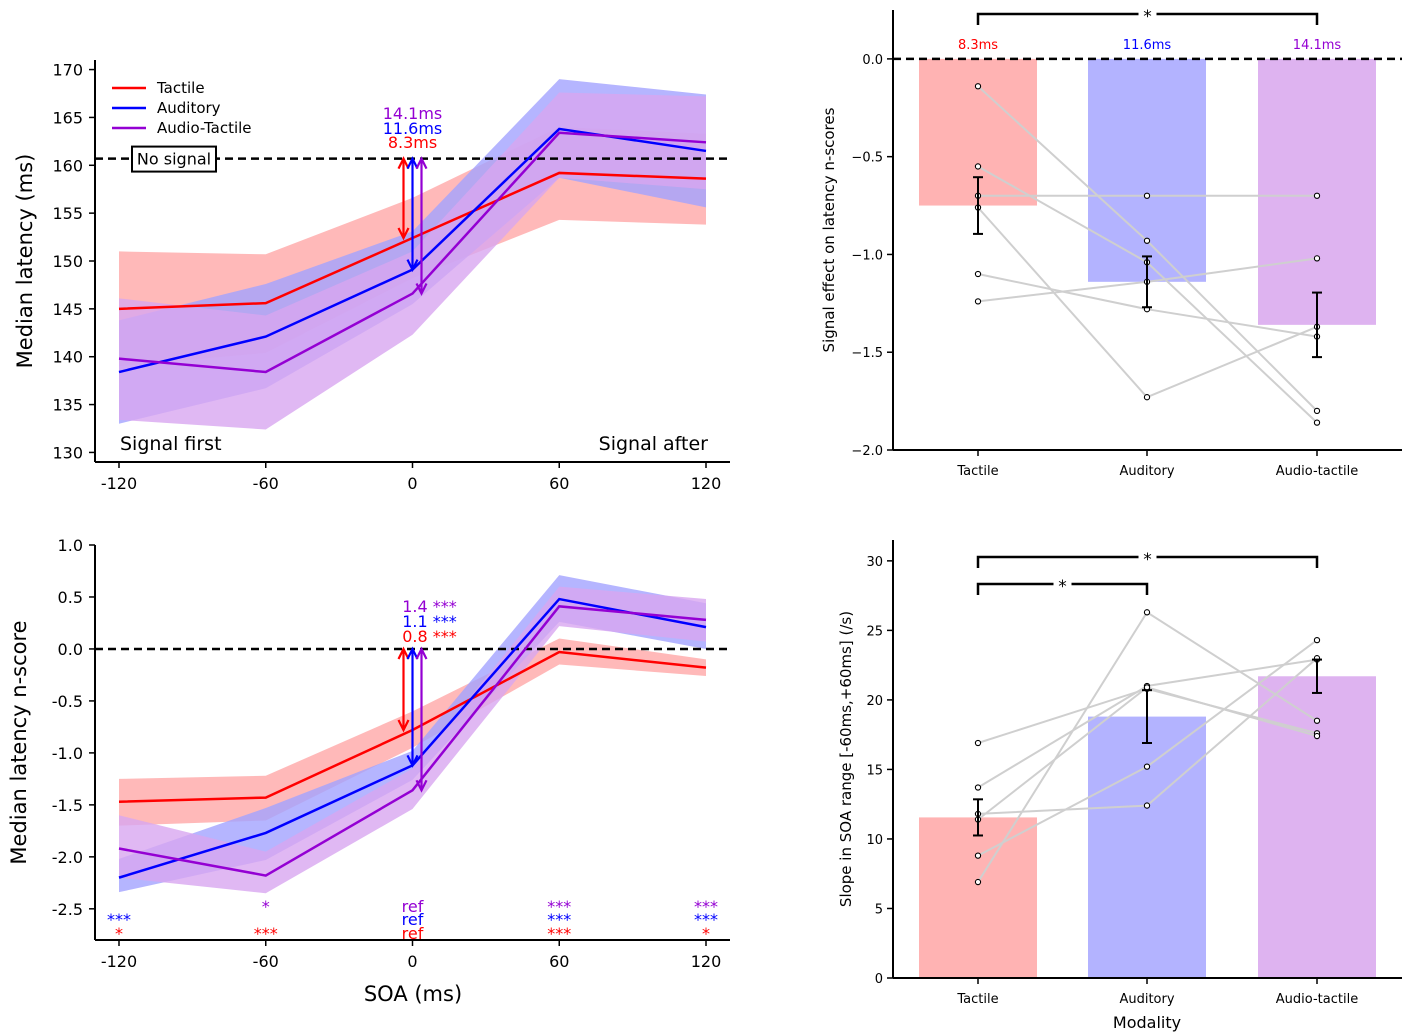  Describe the element at coordinates (879, 979) in the screenshot. I see `y-tick-label: 0` at that location.